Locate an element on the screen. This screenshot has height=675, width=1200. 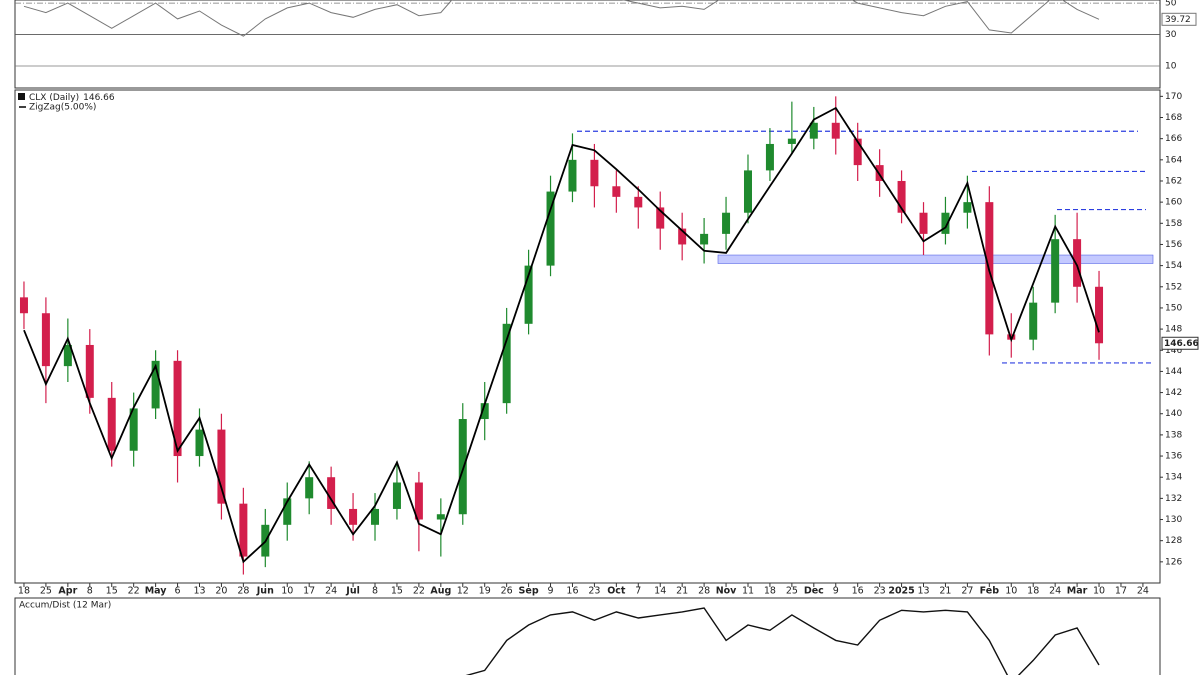
legend-title: CLX (Daily) is located at coordinates (54, 98).